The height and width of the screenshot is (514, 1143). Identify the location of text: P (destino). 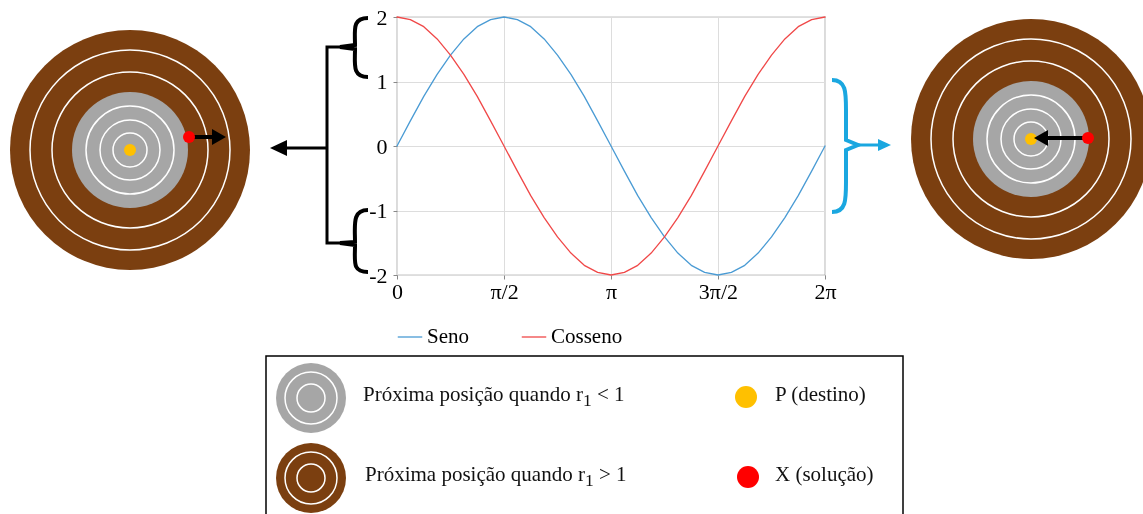
(820, 394).